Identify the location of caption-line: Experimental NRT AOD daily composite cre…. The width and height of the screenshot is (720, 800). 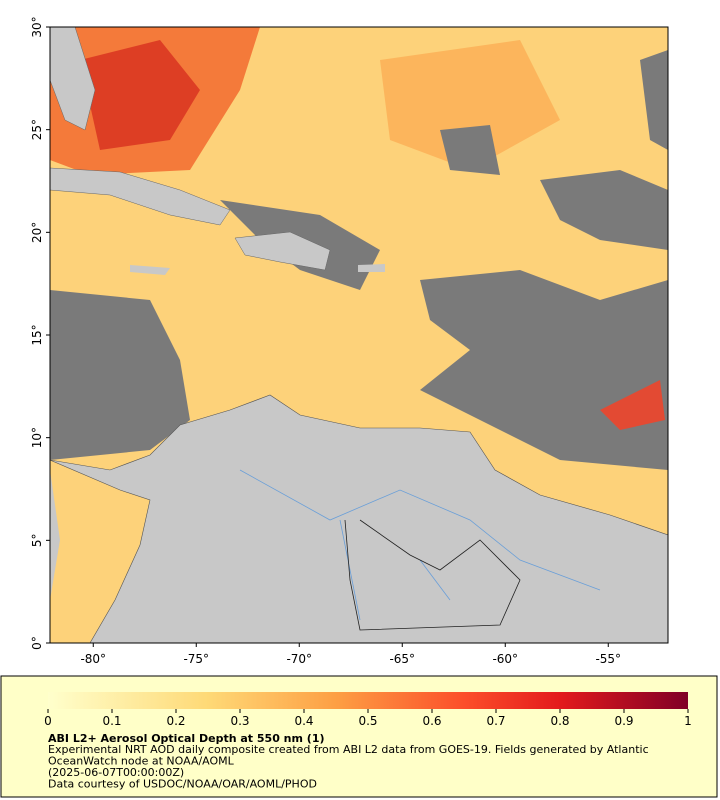
(348, 749).